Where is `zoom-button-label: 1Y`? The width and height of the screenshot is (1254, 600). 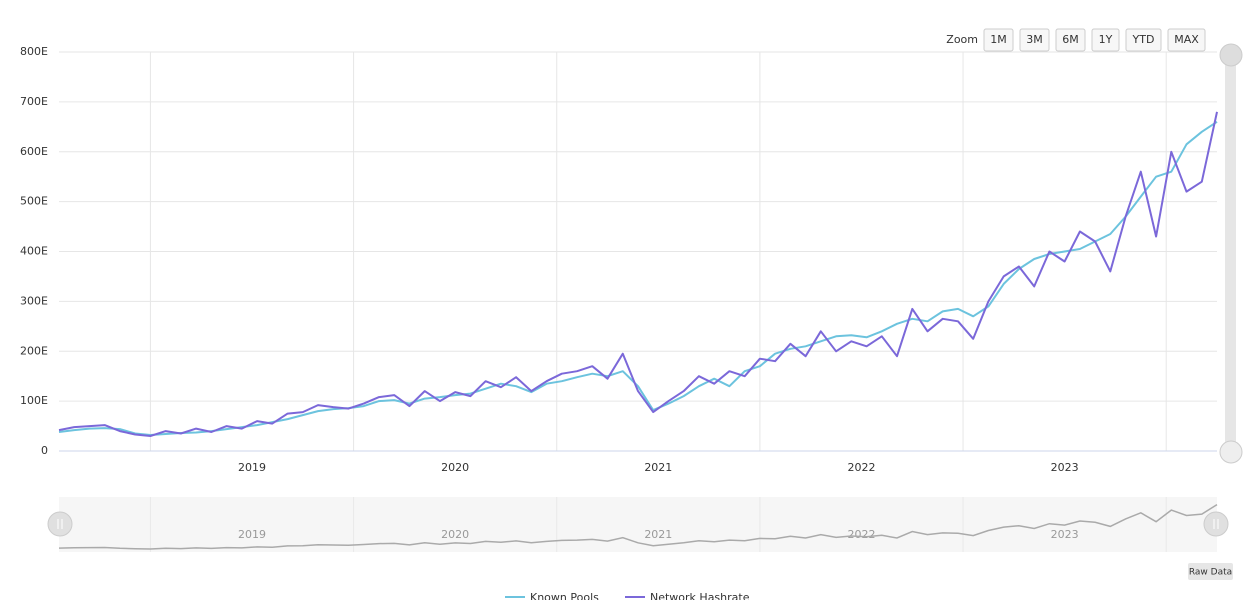
zoom-button-label: 1Y is located at coordinates (1106, 39).